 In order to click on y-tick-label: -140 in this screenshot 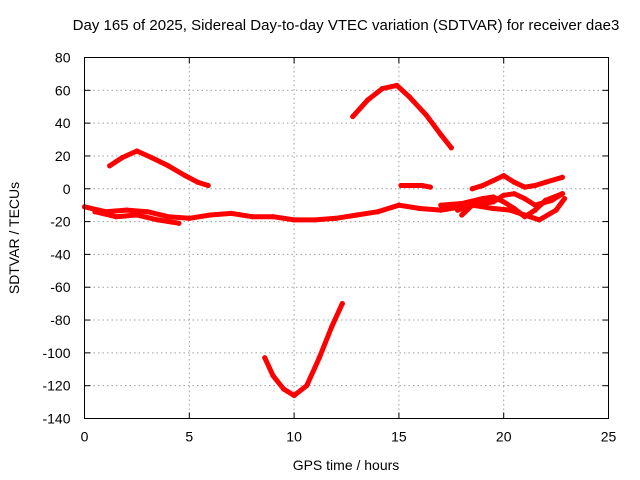, I will do `click(56, 419)`.